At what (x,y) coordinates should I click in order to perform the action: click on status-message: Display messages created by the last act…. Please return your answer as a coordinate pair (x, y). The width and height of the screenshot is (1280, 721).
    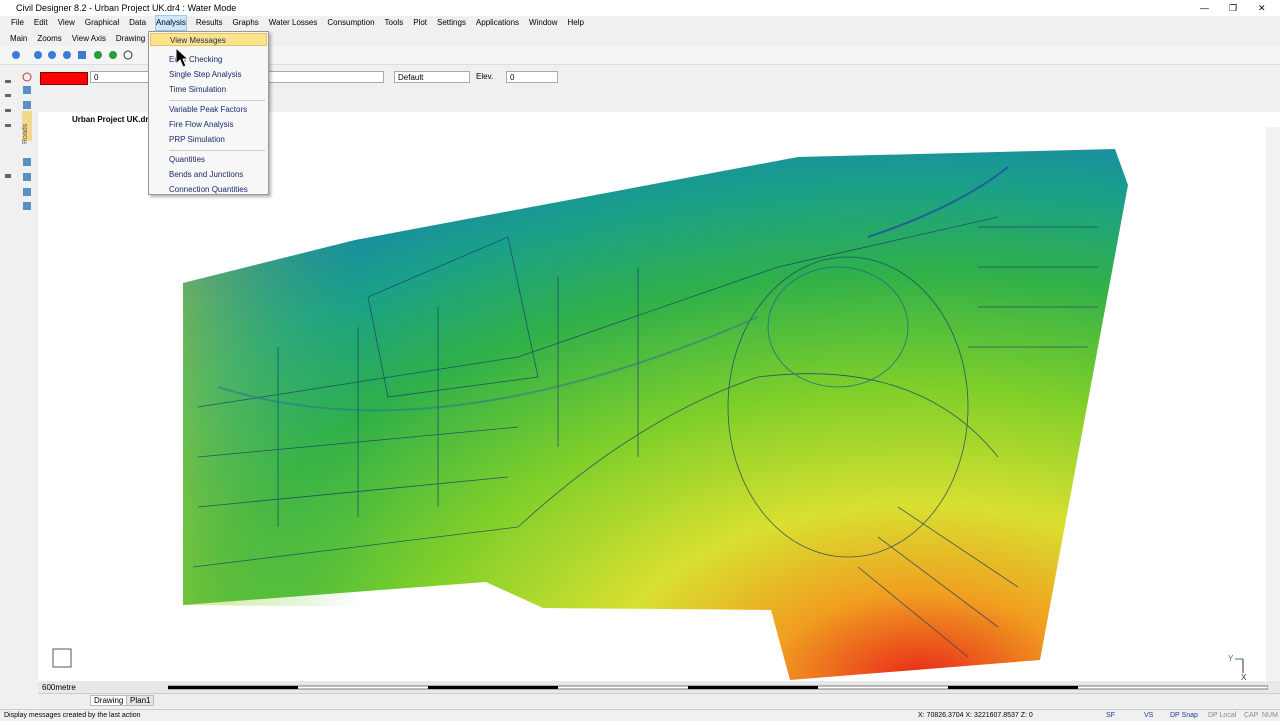
    Looking at the image, I should click on (72, 715).